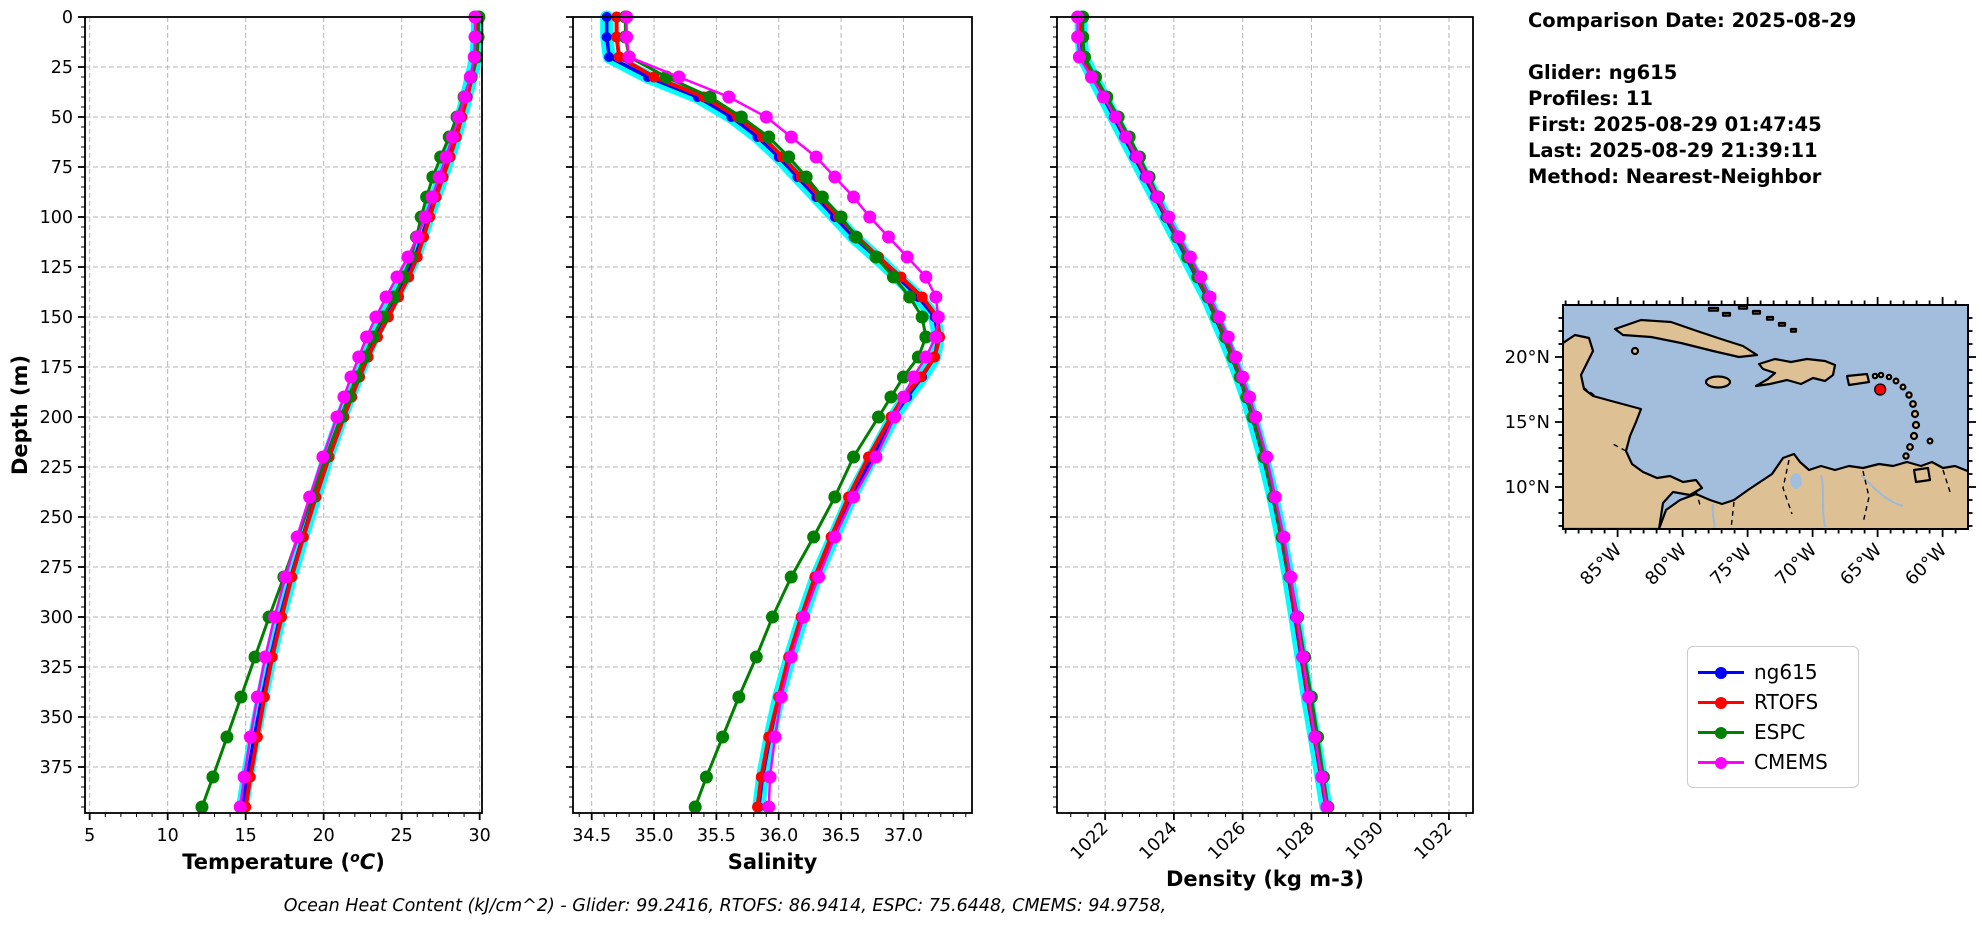  Describe the element at coordinates (89, 836) in the screenshot. I see `svg-text: 5` at that location.